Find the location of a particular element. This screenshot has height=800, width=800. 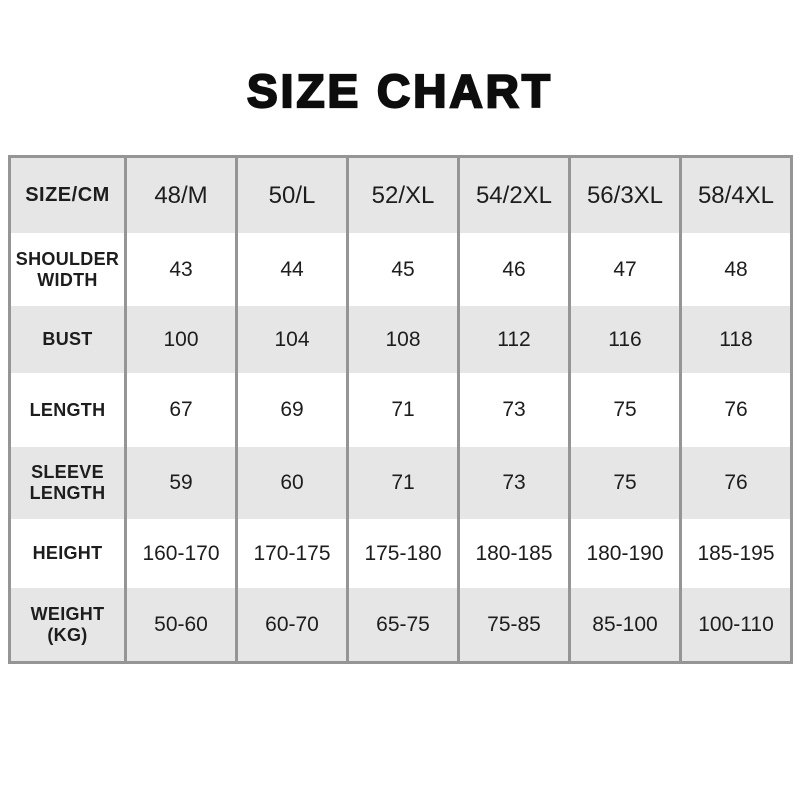

table-cell: 85-100 is located at coordinates (623, 624).